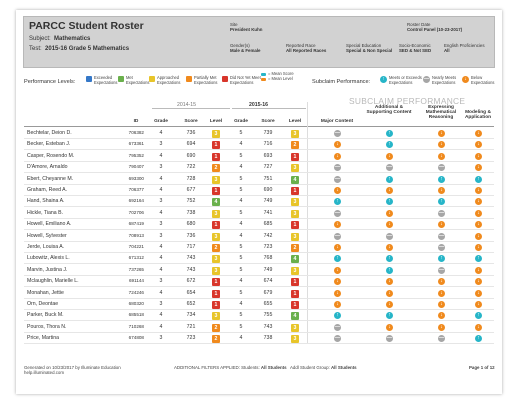 The width and height of the screenshot is (516, 402). I want to click on legend-mean-score: = Mean Score, so click(277, 74).